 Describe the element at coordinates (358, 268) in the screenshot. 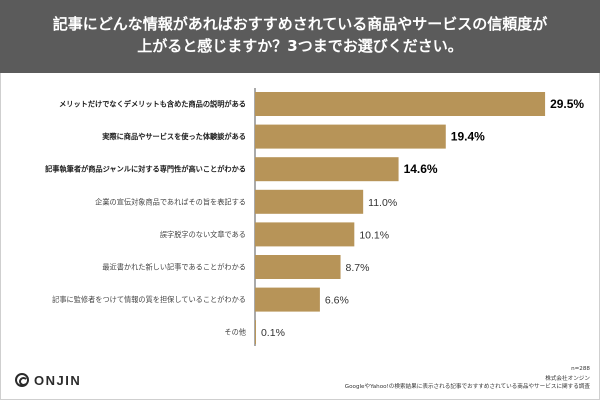

I see `value-label: 8.7%` at that location.